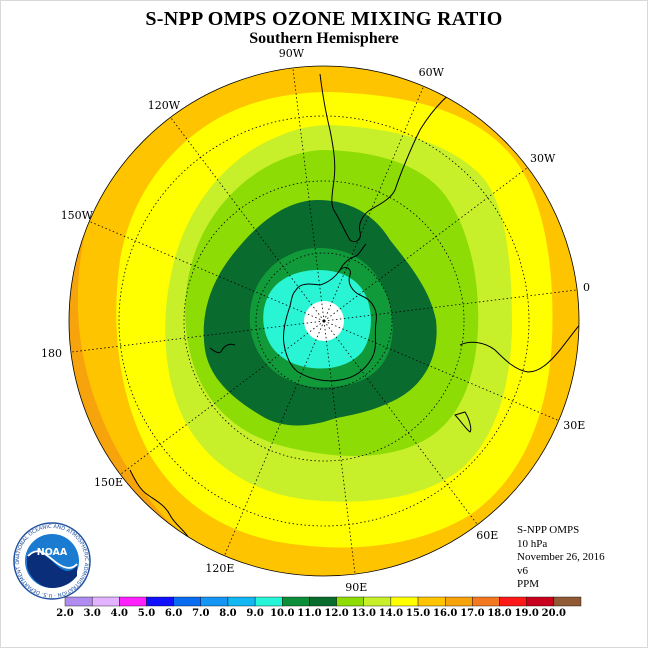 The width and height of the screenshot is (648, 648). I want to click on longitude-label-120w: 120W, so click(164, 106).